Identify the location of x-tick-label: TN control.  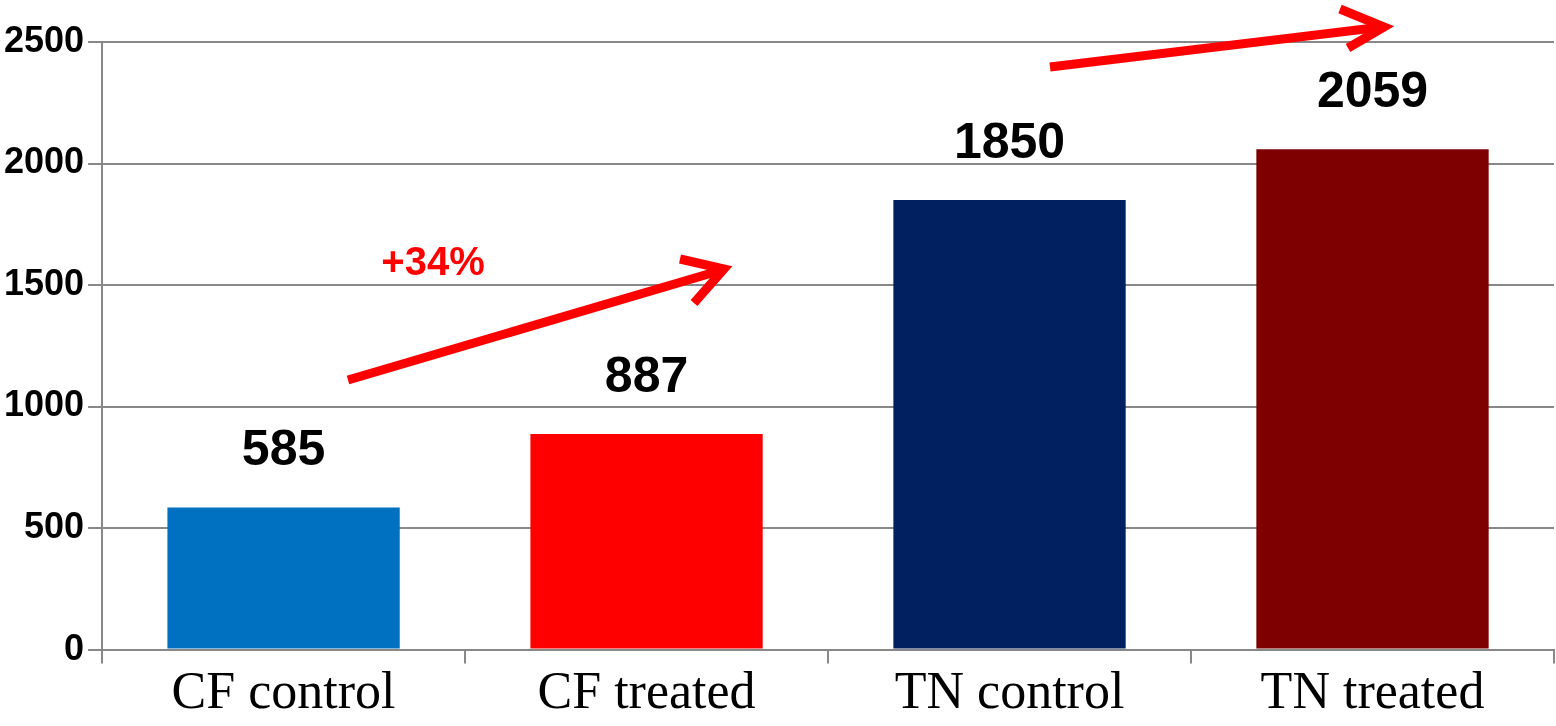
(1009, 691).